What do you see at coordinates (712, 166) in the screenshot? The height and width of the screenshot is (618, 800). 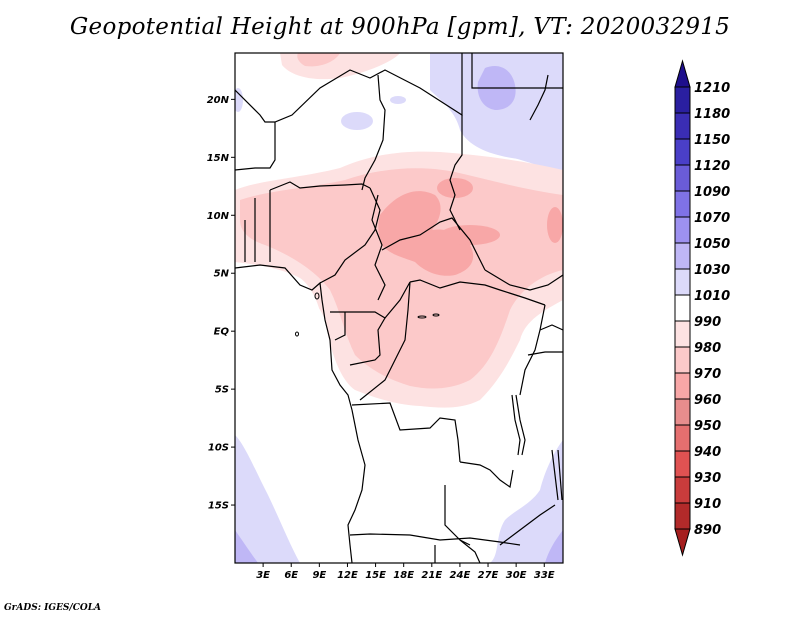 I see `colorbar-label: 1120` at bounding box center [712, 166].